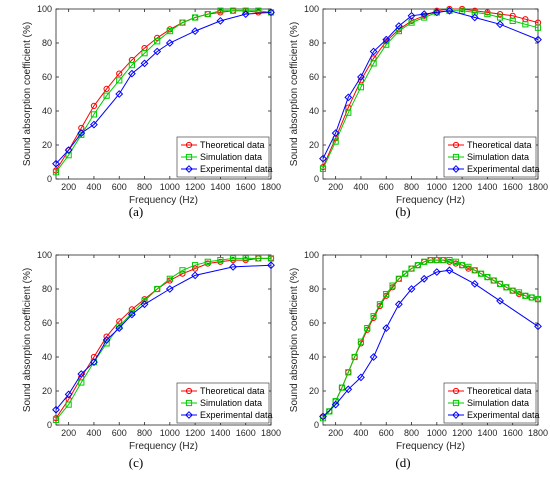 This screenshot has height=477, width=550. Describe the element at coordinates (402, 462) in the screenshot. I see `panel-label: (d)` at that location.